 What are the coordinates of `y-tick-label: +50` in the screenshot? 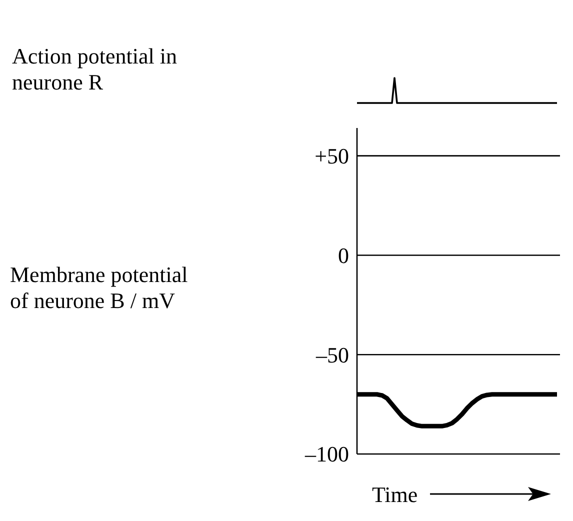 It's located at (331, 156).